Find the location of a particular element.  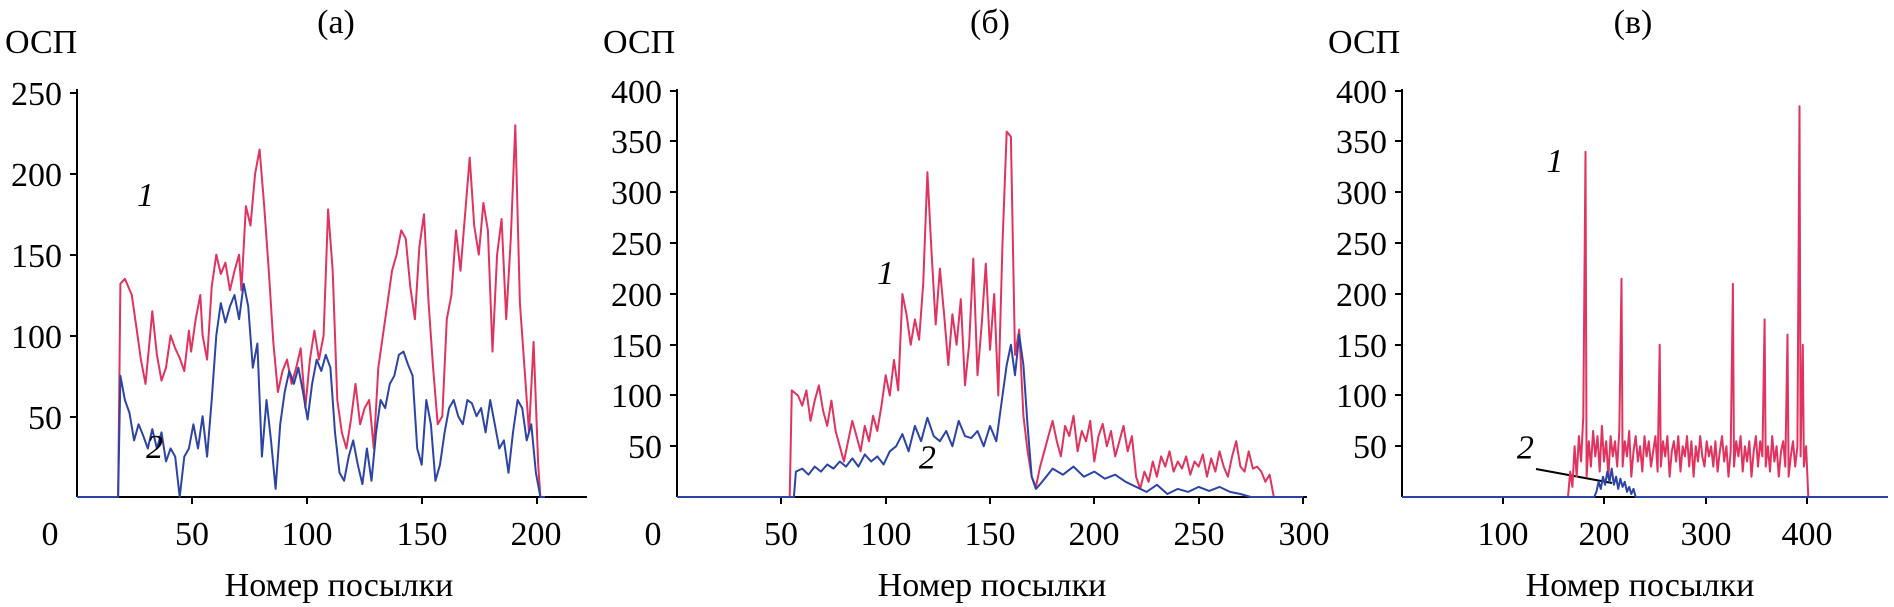

panel-c-x-ticks: 100 200 300 400 is located at coordinates (1655, 525).